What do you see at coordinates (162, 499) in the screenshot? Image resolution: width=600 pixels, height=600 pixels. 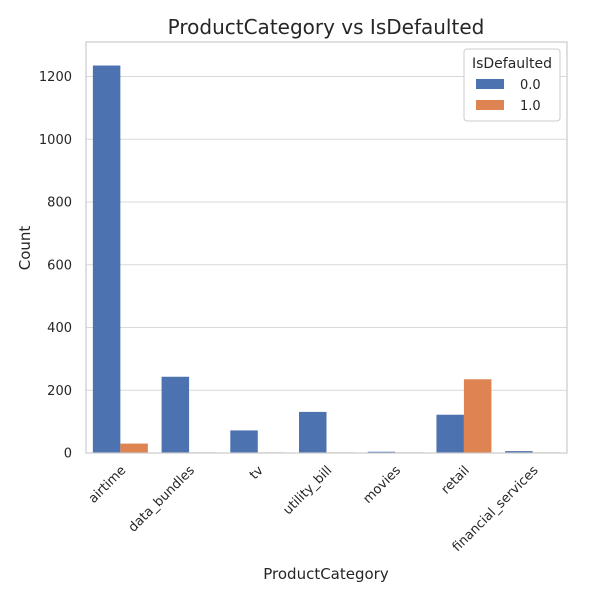 I see `x-tick-label: data_bundles` at bounding box center [162, 499].